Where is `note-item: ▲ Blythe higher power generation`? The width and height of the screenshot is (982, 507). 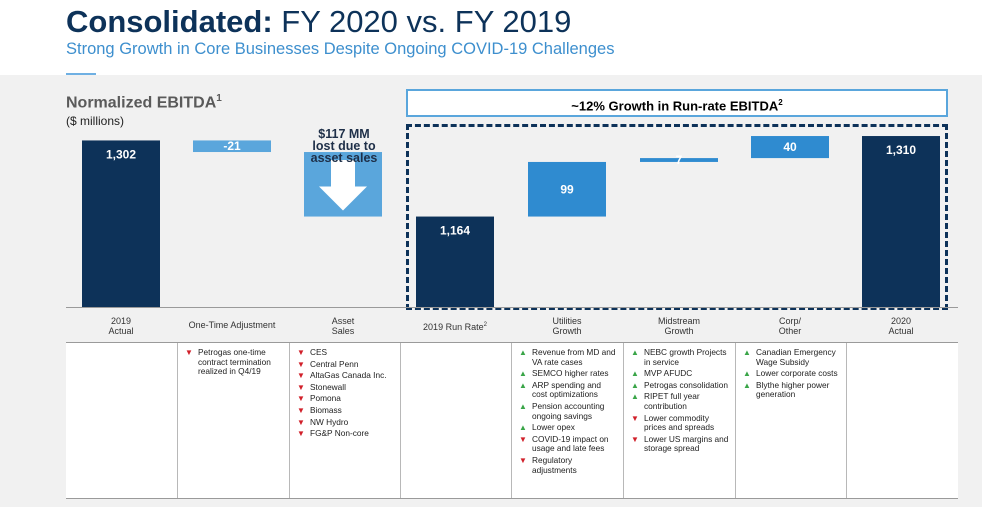
note-item: ▲ Blythe higher power generation is located at coordinates (786, 389).